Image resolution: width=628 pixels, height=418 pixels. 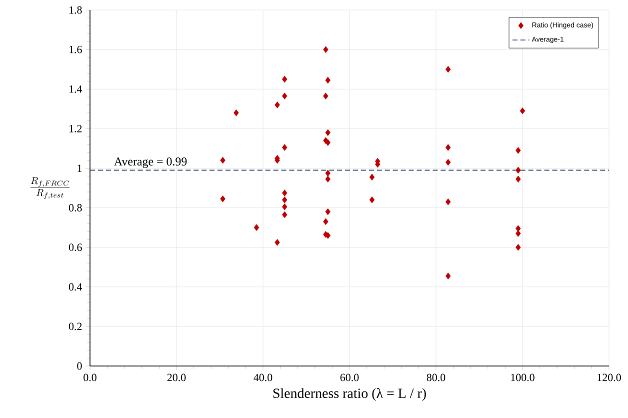 I want to click on x-tick-label: 120.0, so click(x=609, y=378).